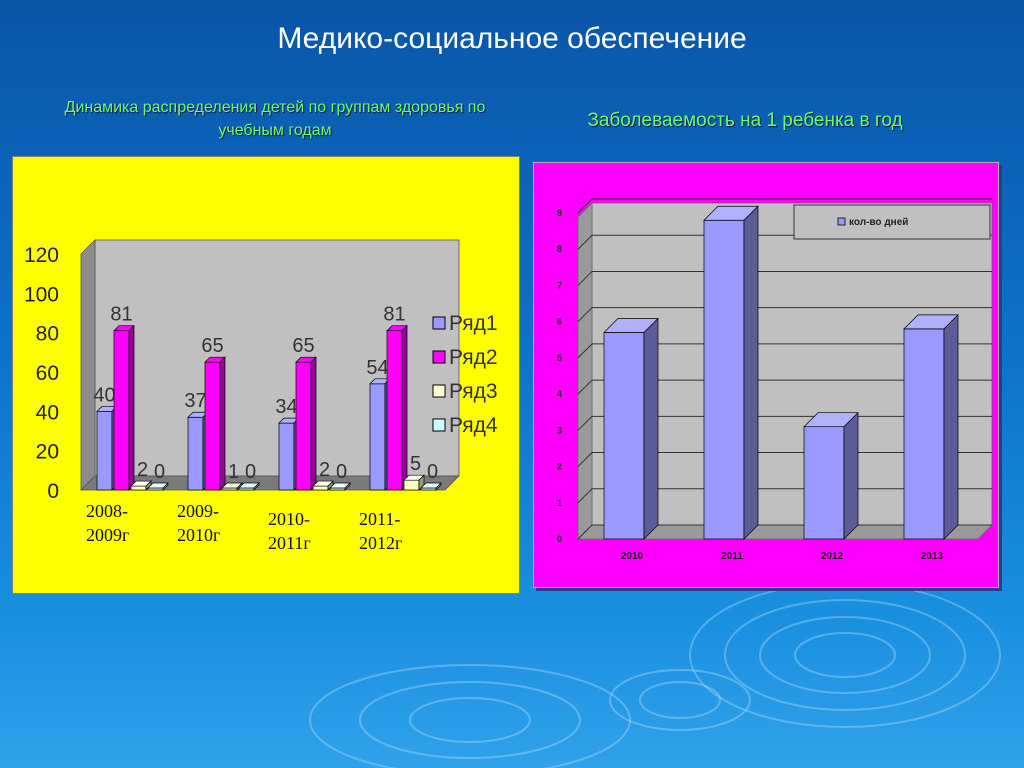 This screenshot has height=768, width=1024. What do you see at coordinates (47, 412) in the screenshot?
I see `y-tick-label: 40` at bounding box center [47, 412].